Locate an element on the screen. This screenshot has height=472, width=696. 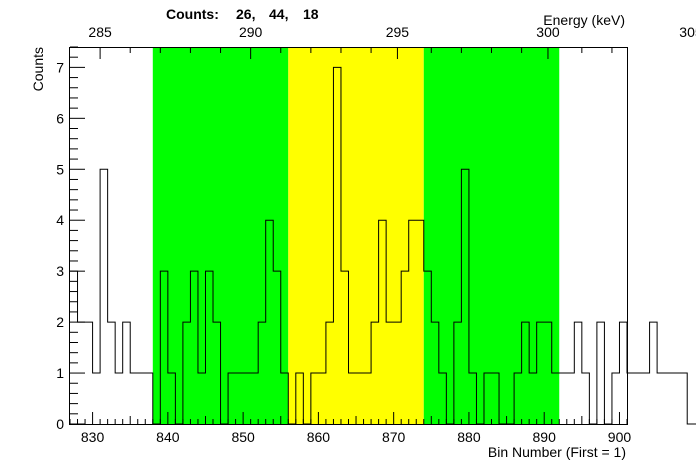
summary-value-3: 18 is located at coordinates (311, 14).